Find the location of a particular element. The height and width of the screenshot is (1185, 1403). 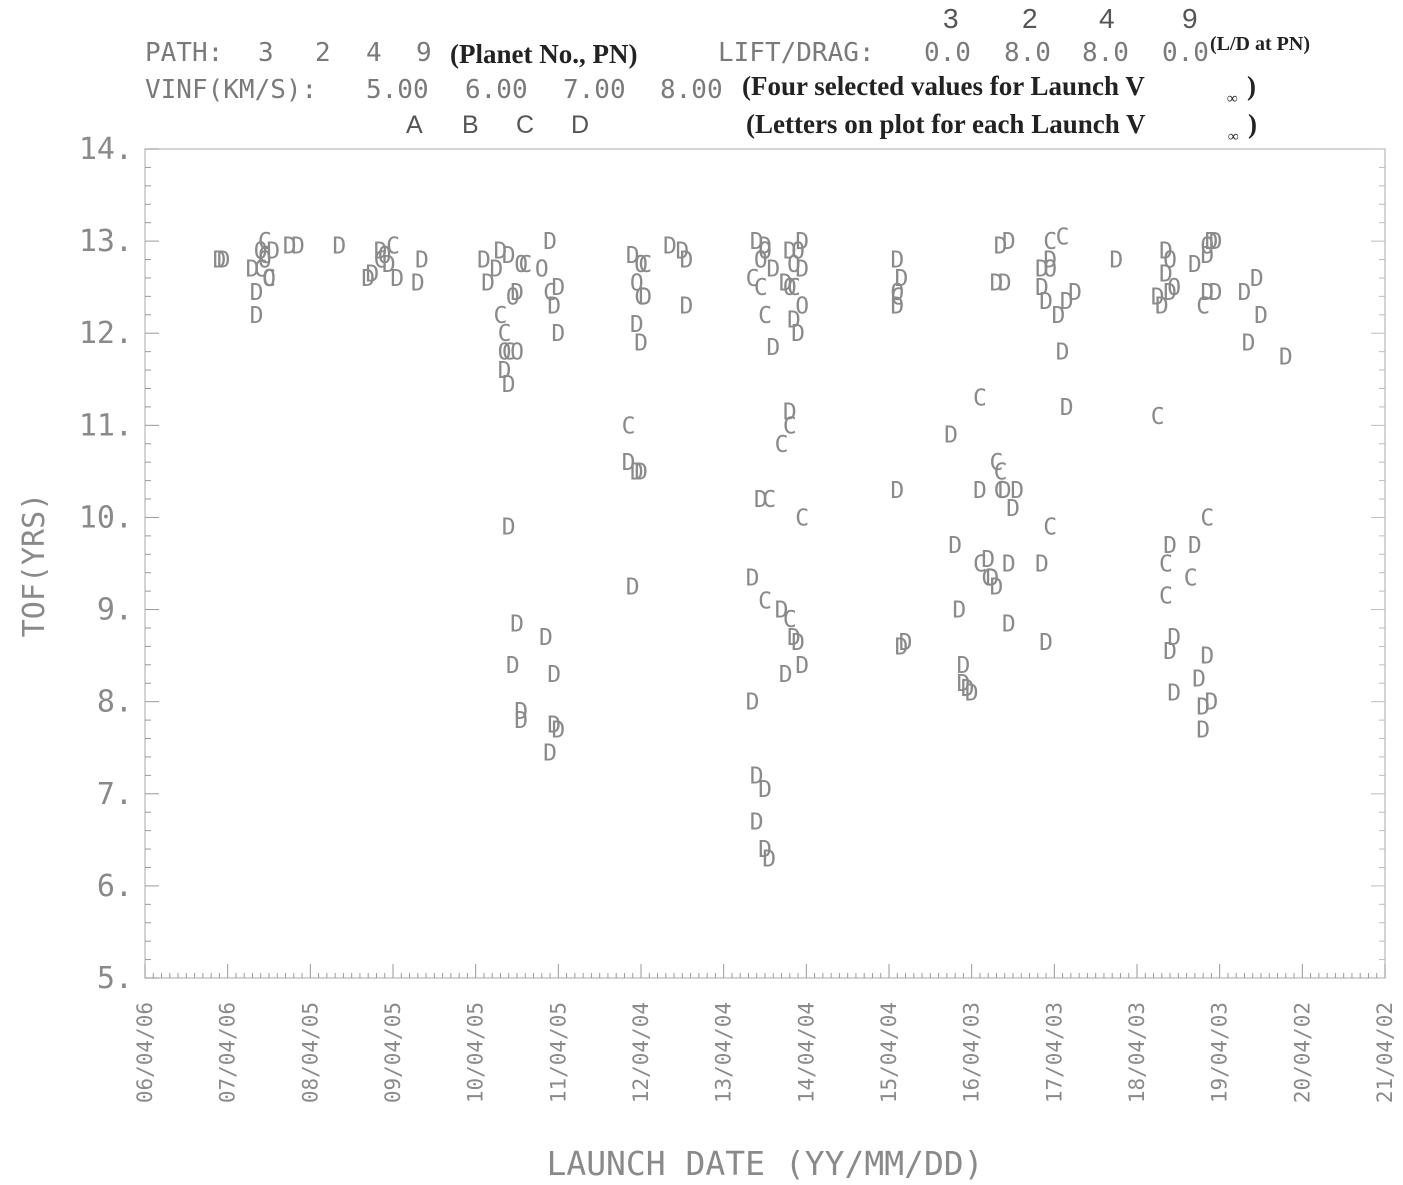

x-tick-label: 12/04/04 is located at coordinates (641, 1052).